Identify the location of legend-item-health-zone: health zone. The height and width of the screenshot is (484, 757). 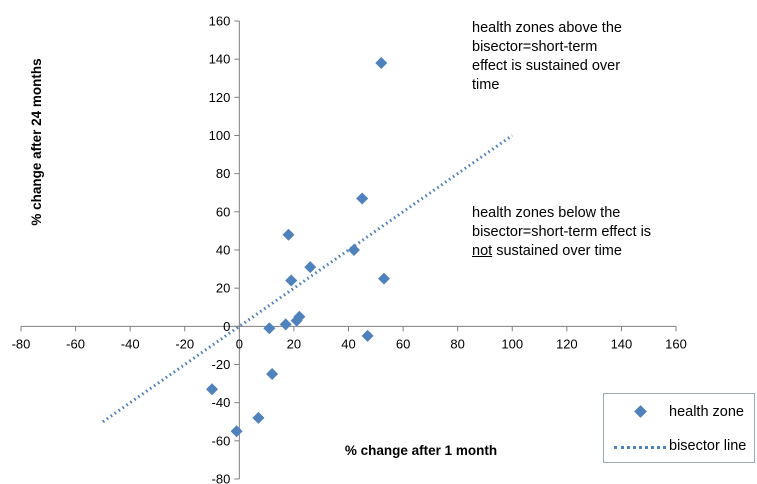
(680, 413).